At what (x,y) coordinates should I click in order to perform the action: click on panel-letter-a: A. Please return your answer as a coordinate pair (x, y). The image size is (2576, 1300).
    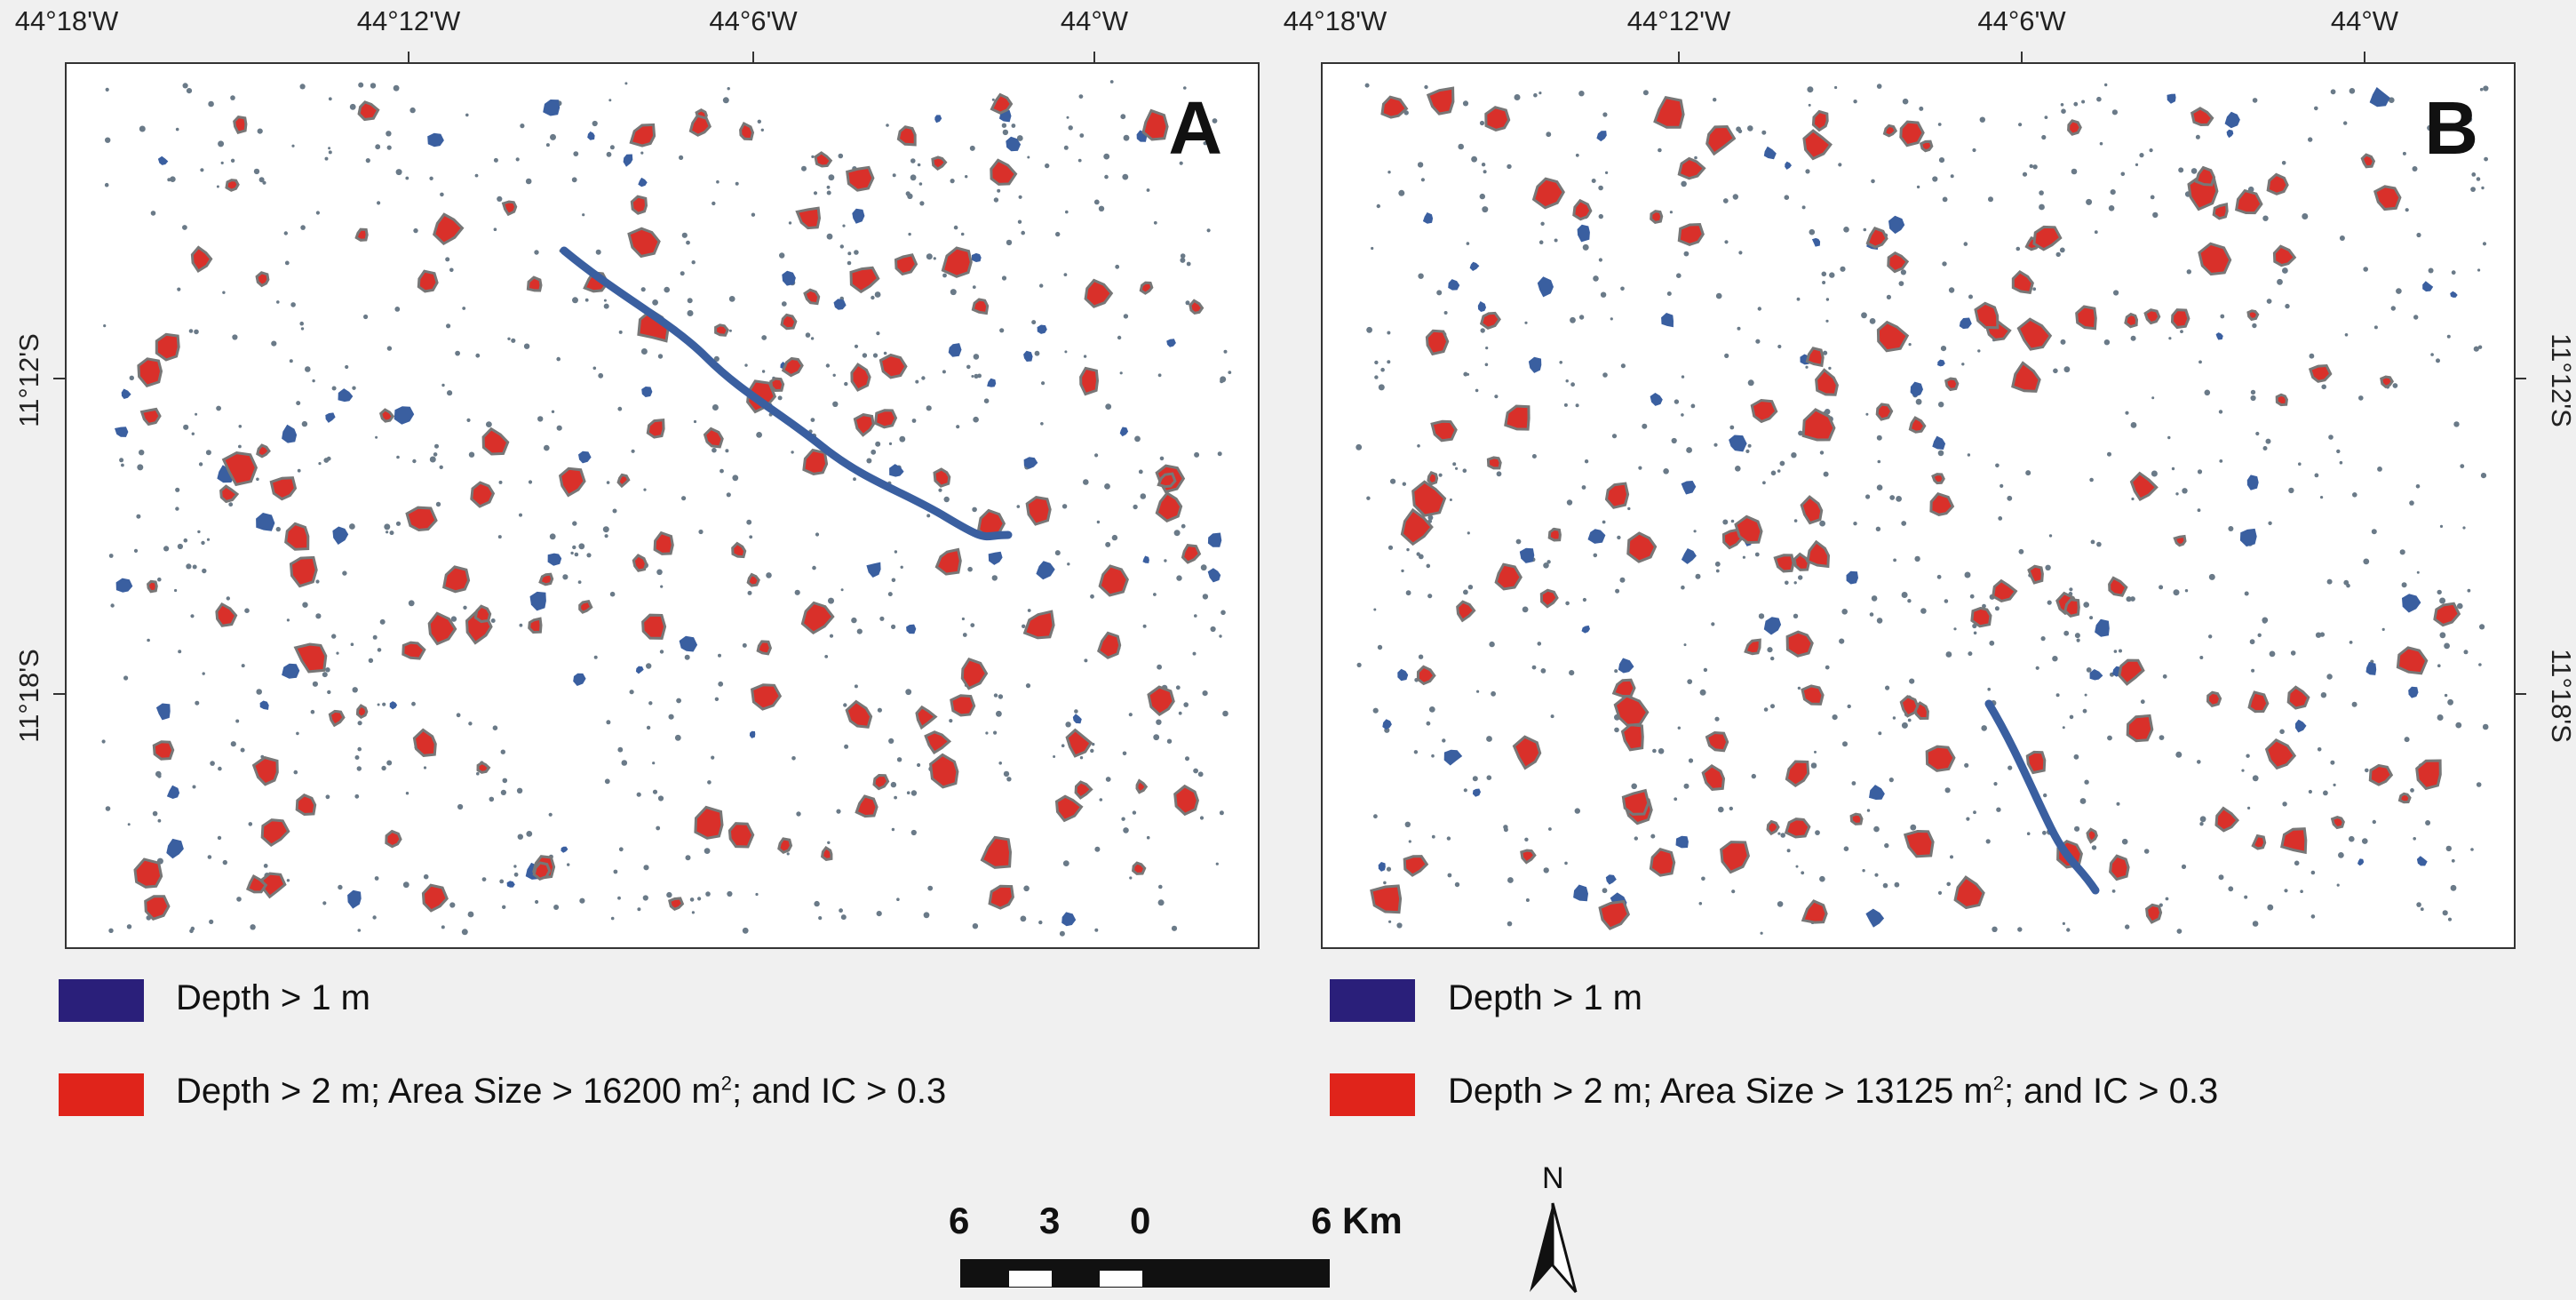
    Looking at the image, I should click on (1195, 128).